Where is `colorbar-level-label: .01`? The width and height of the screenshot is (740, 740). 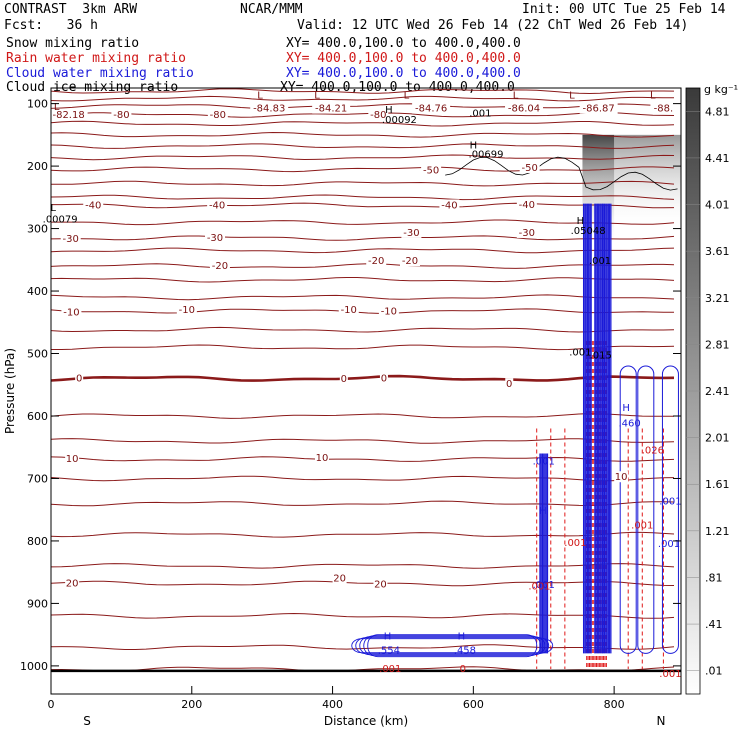 colorbar-level-label: .01 is located at coordinates (714, 671).